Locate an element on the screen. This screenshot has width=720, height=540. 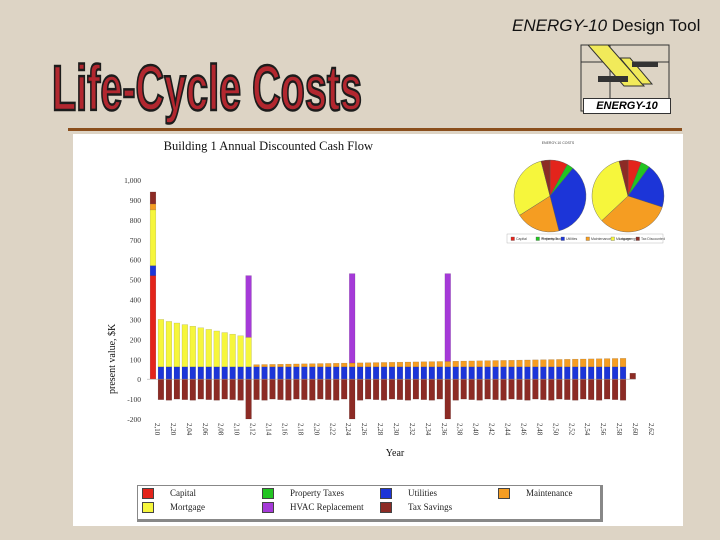
x-tick-label: 2,22 is located at coordinates (332, 429).